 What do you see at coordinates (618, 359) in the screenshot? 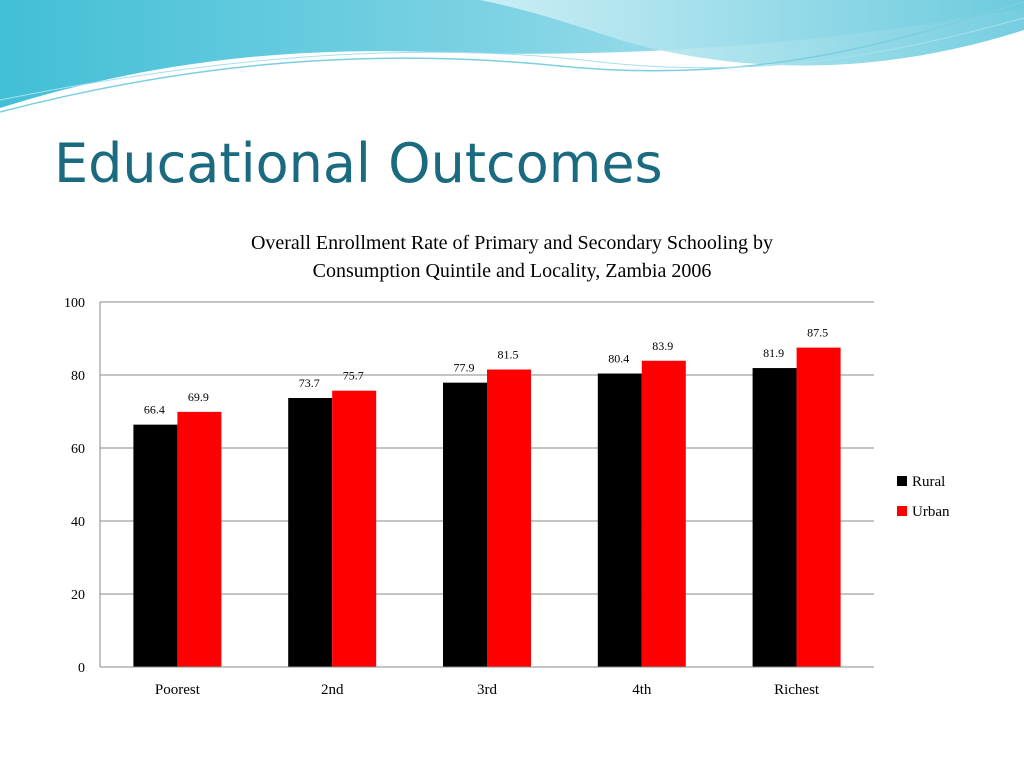
I see `data-label: 80.4` at bounding box center [618, 359].